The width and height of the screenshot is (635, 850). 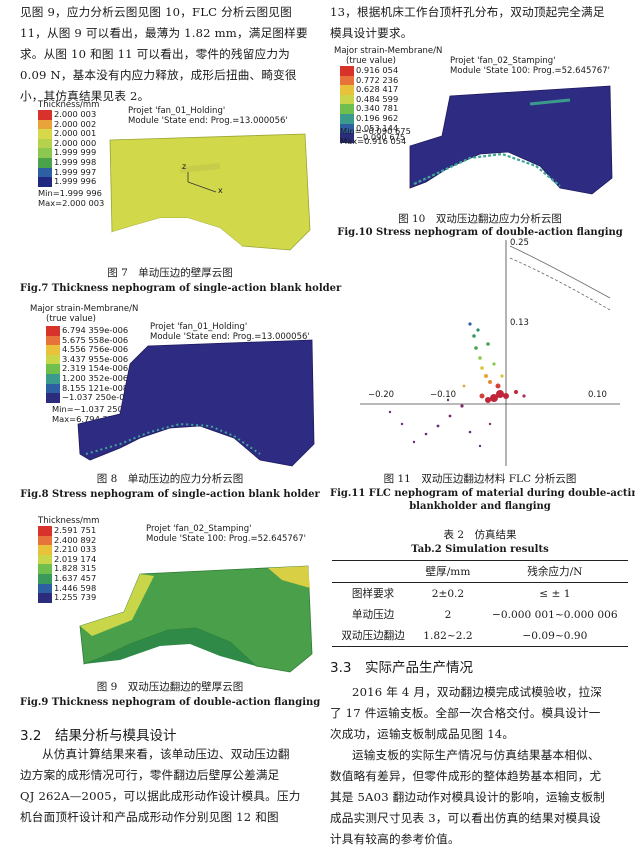 I want to click on text-line: 从仿真计算结果来看，该单动压边、双动压边翻, so click(x=166, y=754).